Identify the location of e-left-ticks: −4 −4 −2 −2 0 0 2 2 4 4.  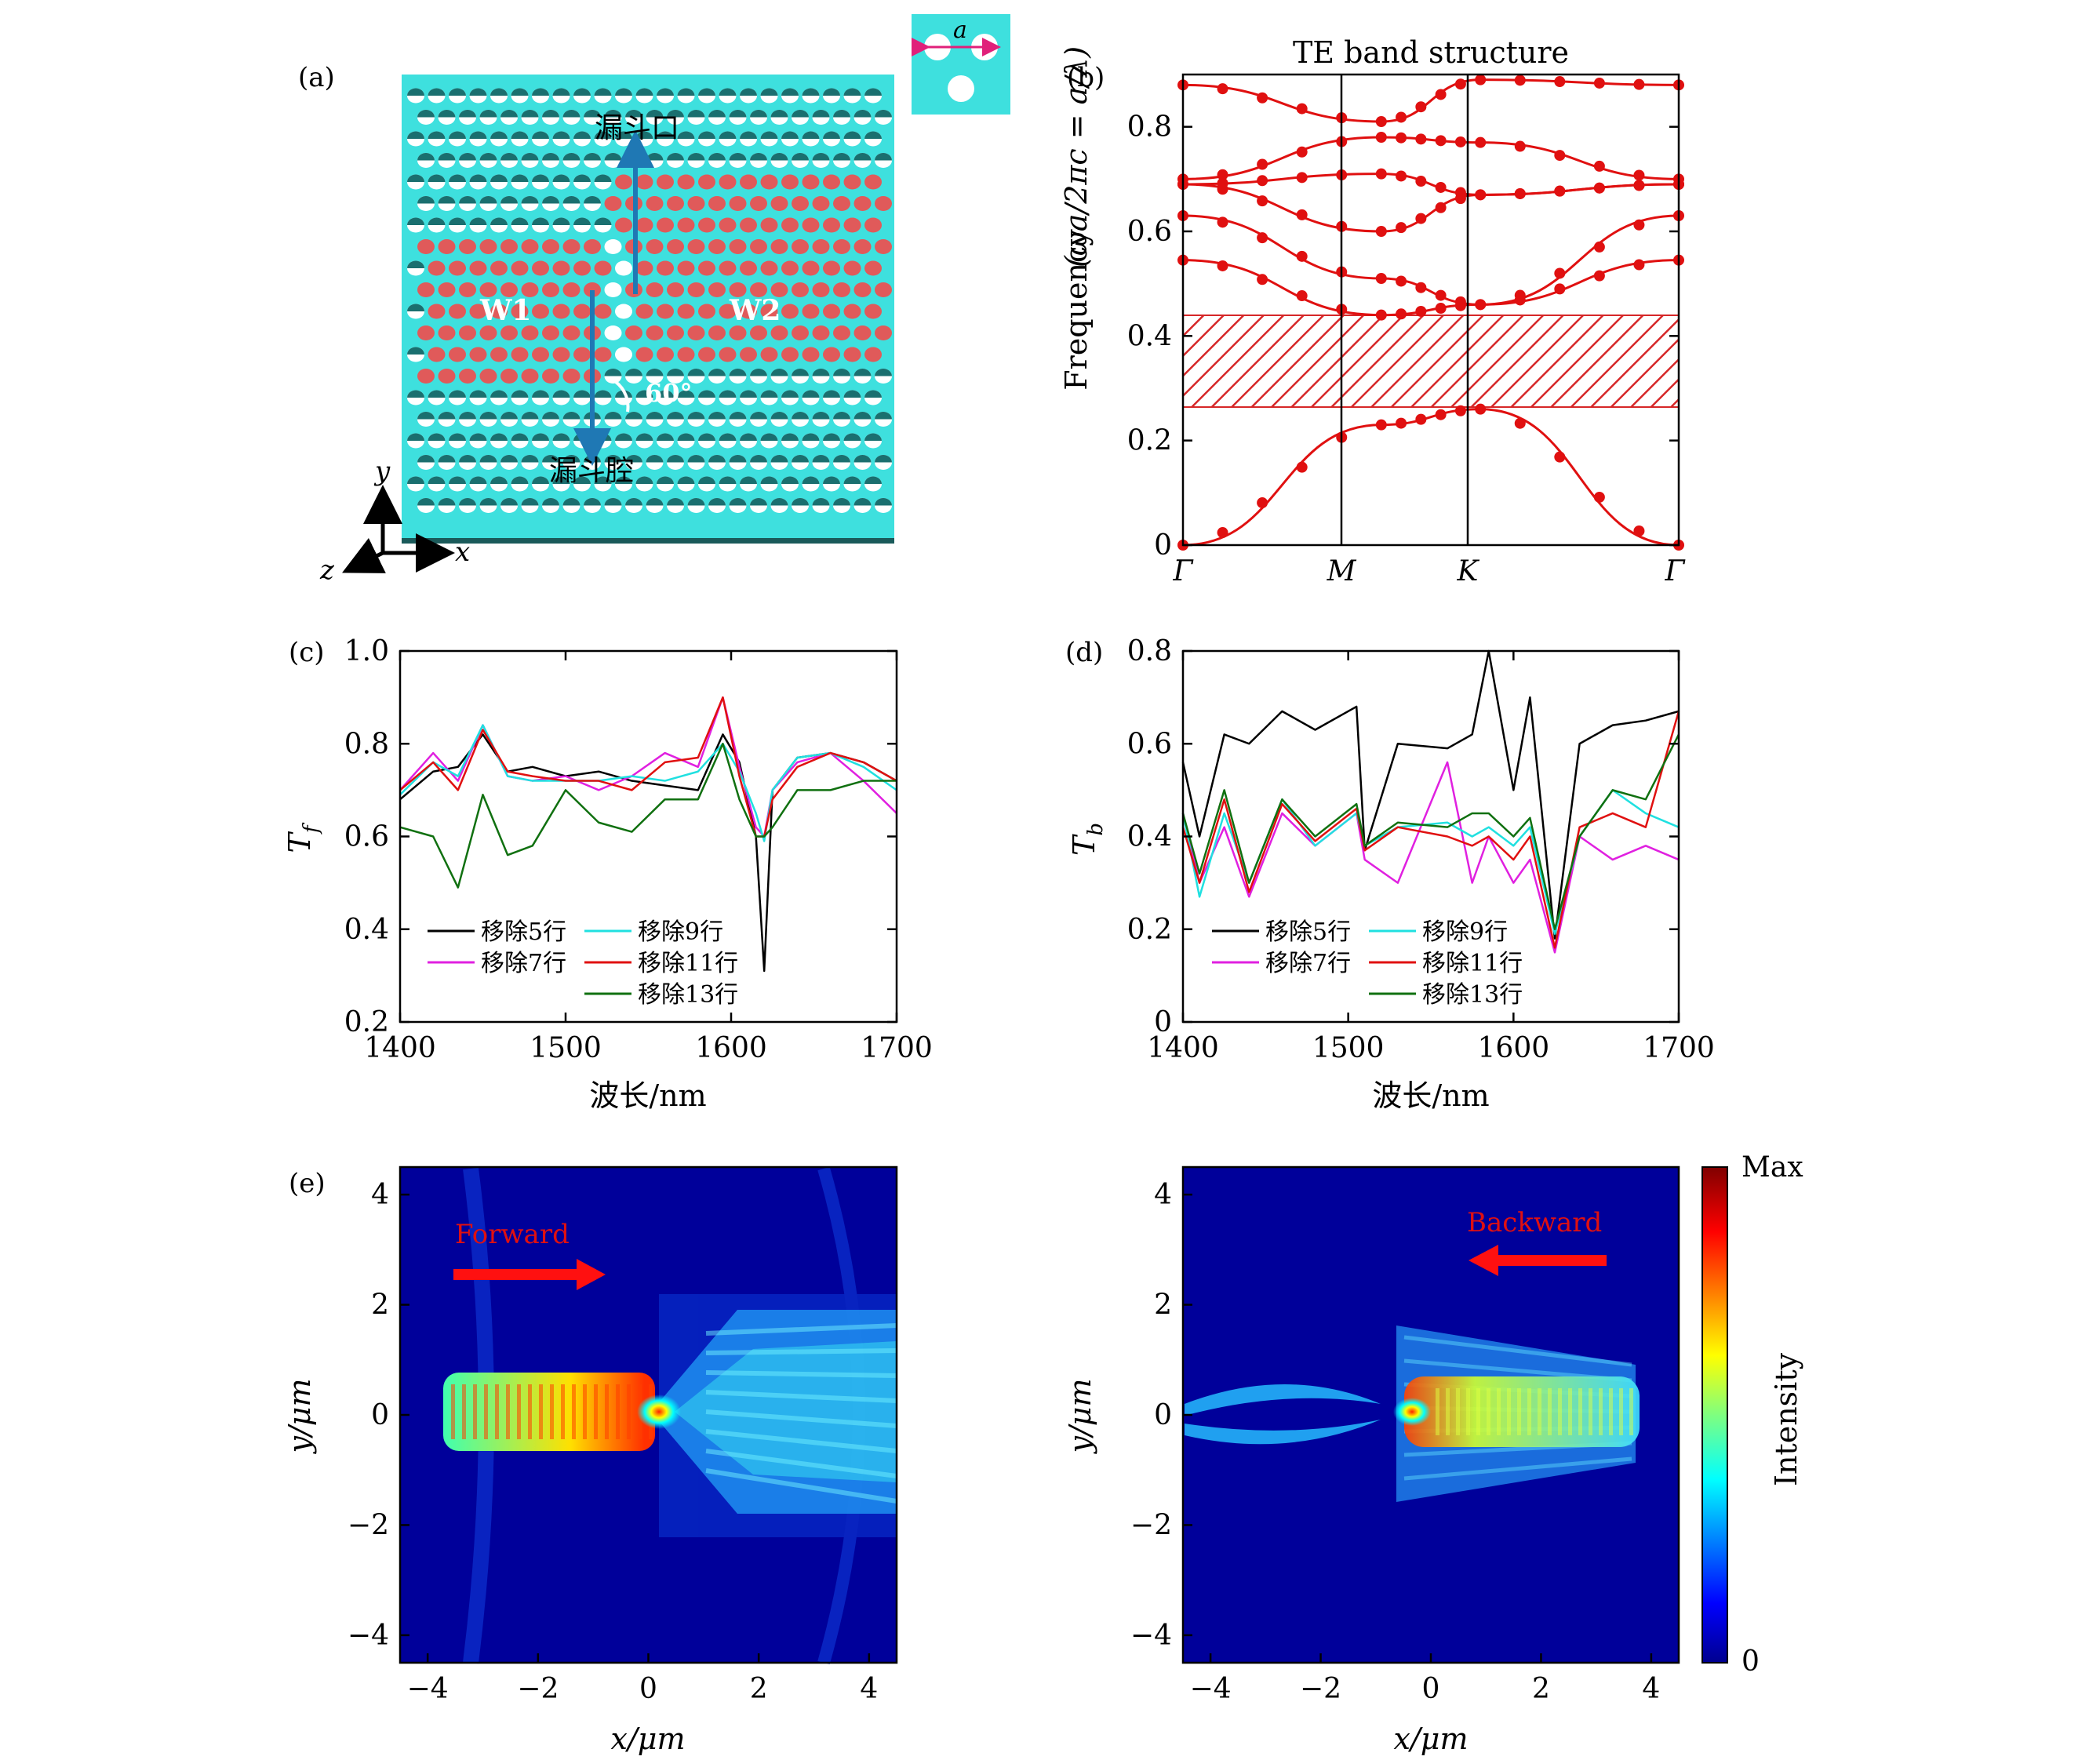
(613, 1442).